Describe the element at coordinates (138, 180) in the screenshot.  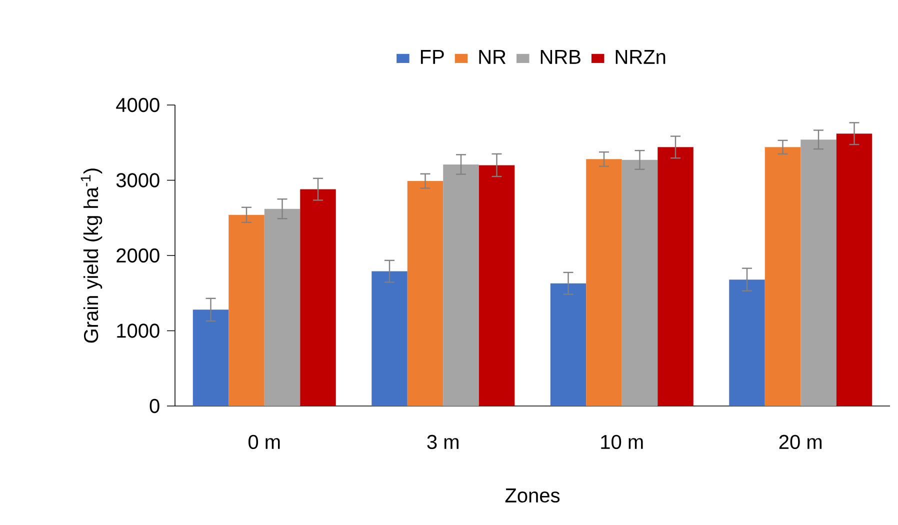
I see `y-tick-label: 3000` at that location.